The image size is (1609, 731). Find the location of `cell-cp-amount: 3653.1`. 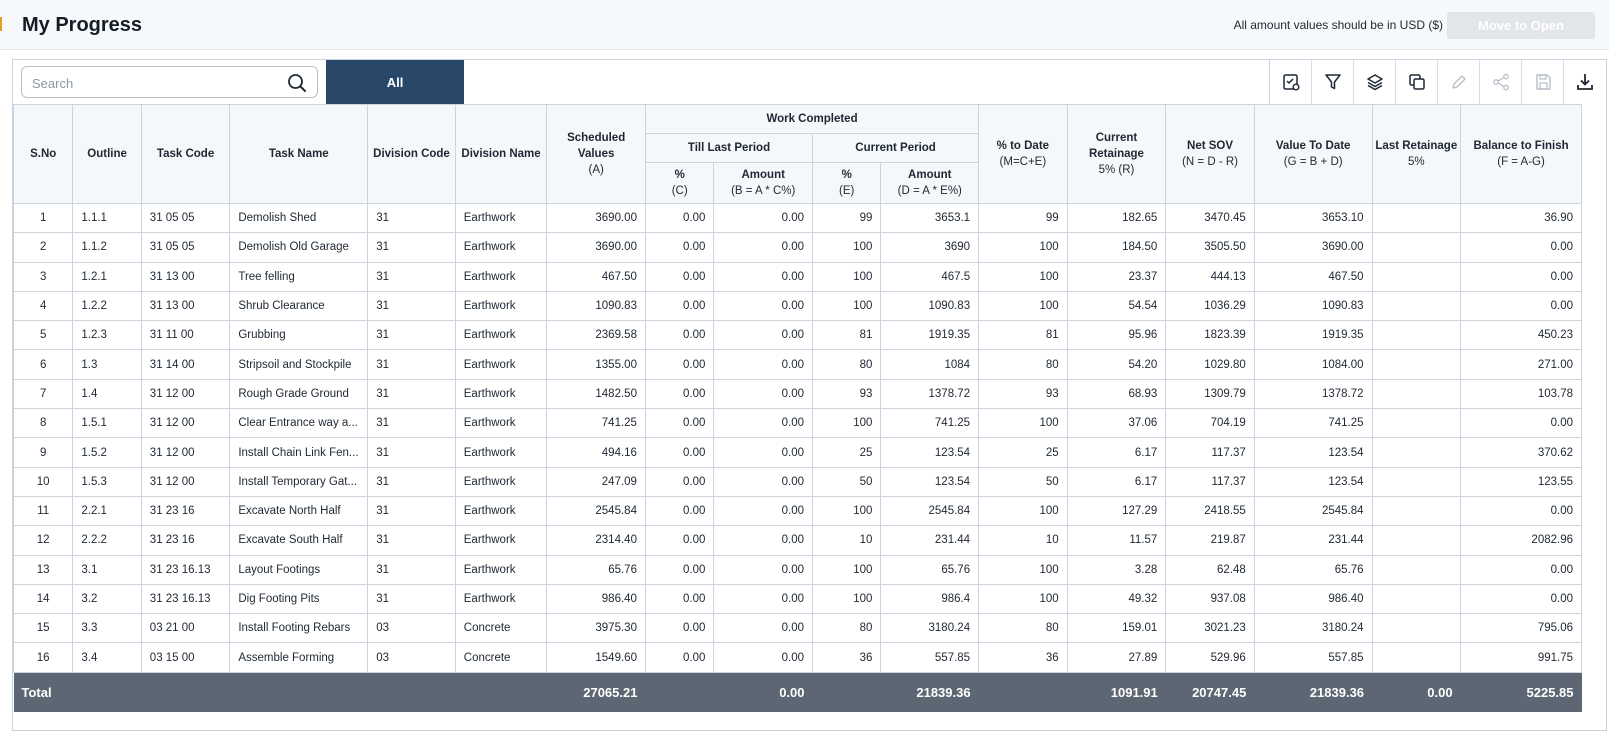

cell-cp-amount: 3653.1 is located at coordinates (930, 218).